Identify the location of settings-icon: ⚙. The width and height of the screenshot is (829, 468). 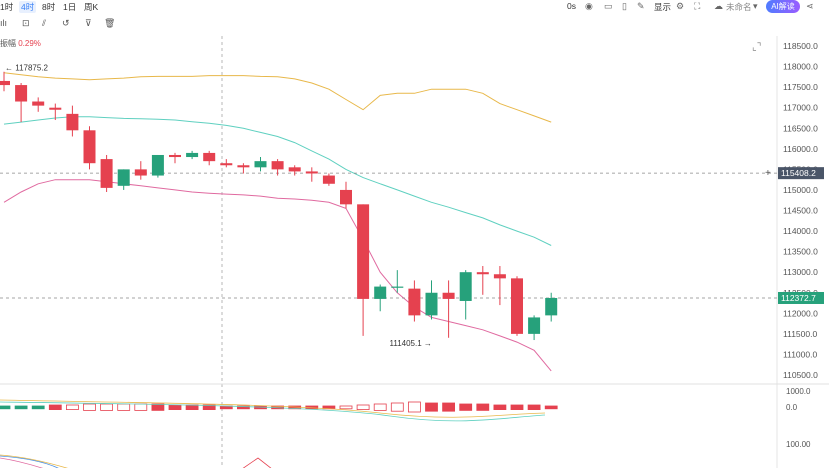
(680, 6).